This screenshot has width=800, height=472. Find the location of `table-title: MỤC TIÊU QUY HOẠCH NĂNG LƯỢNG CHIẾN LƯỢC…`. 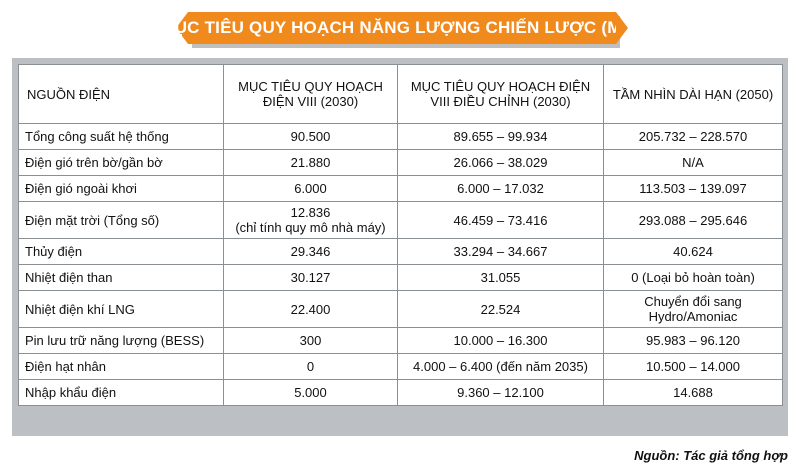

table-title: MỤC TIÊU QUY HOẠCH NĂNG LƯỢNG CHIẾN LƯỢC… is located at coordinates (402, 27).